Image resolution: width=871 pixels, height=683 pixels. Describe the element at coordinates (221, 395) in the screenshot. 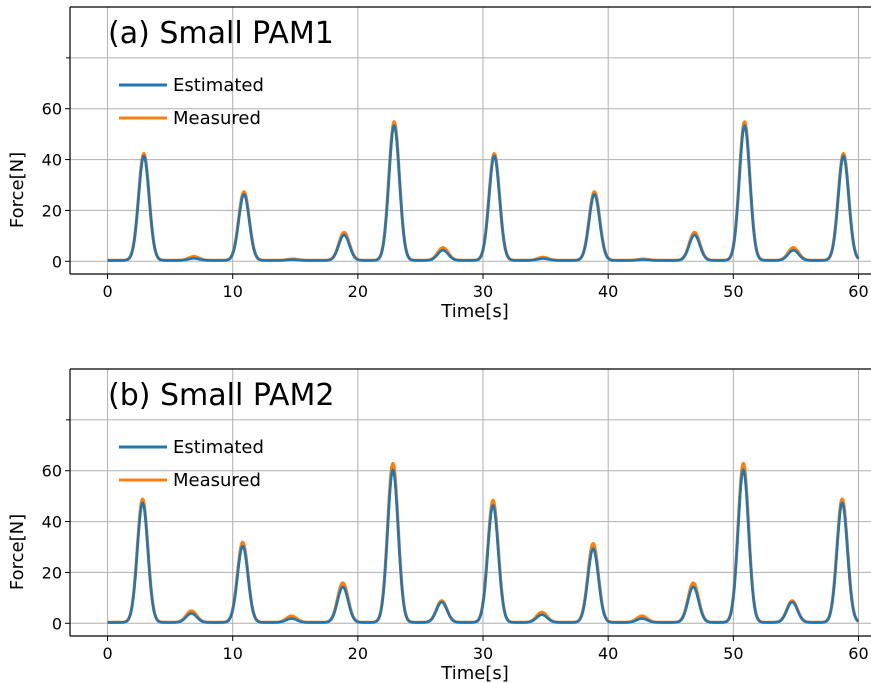

I see `panel-title: (b) Small PAM2` at that location.